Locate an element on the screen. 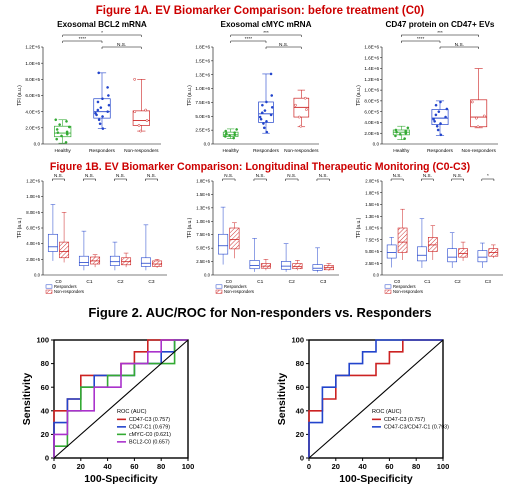 This screenshot has width=520, height=493. legend-label: CD47-C1 (0.679) is located at coordinates (149, 428).